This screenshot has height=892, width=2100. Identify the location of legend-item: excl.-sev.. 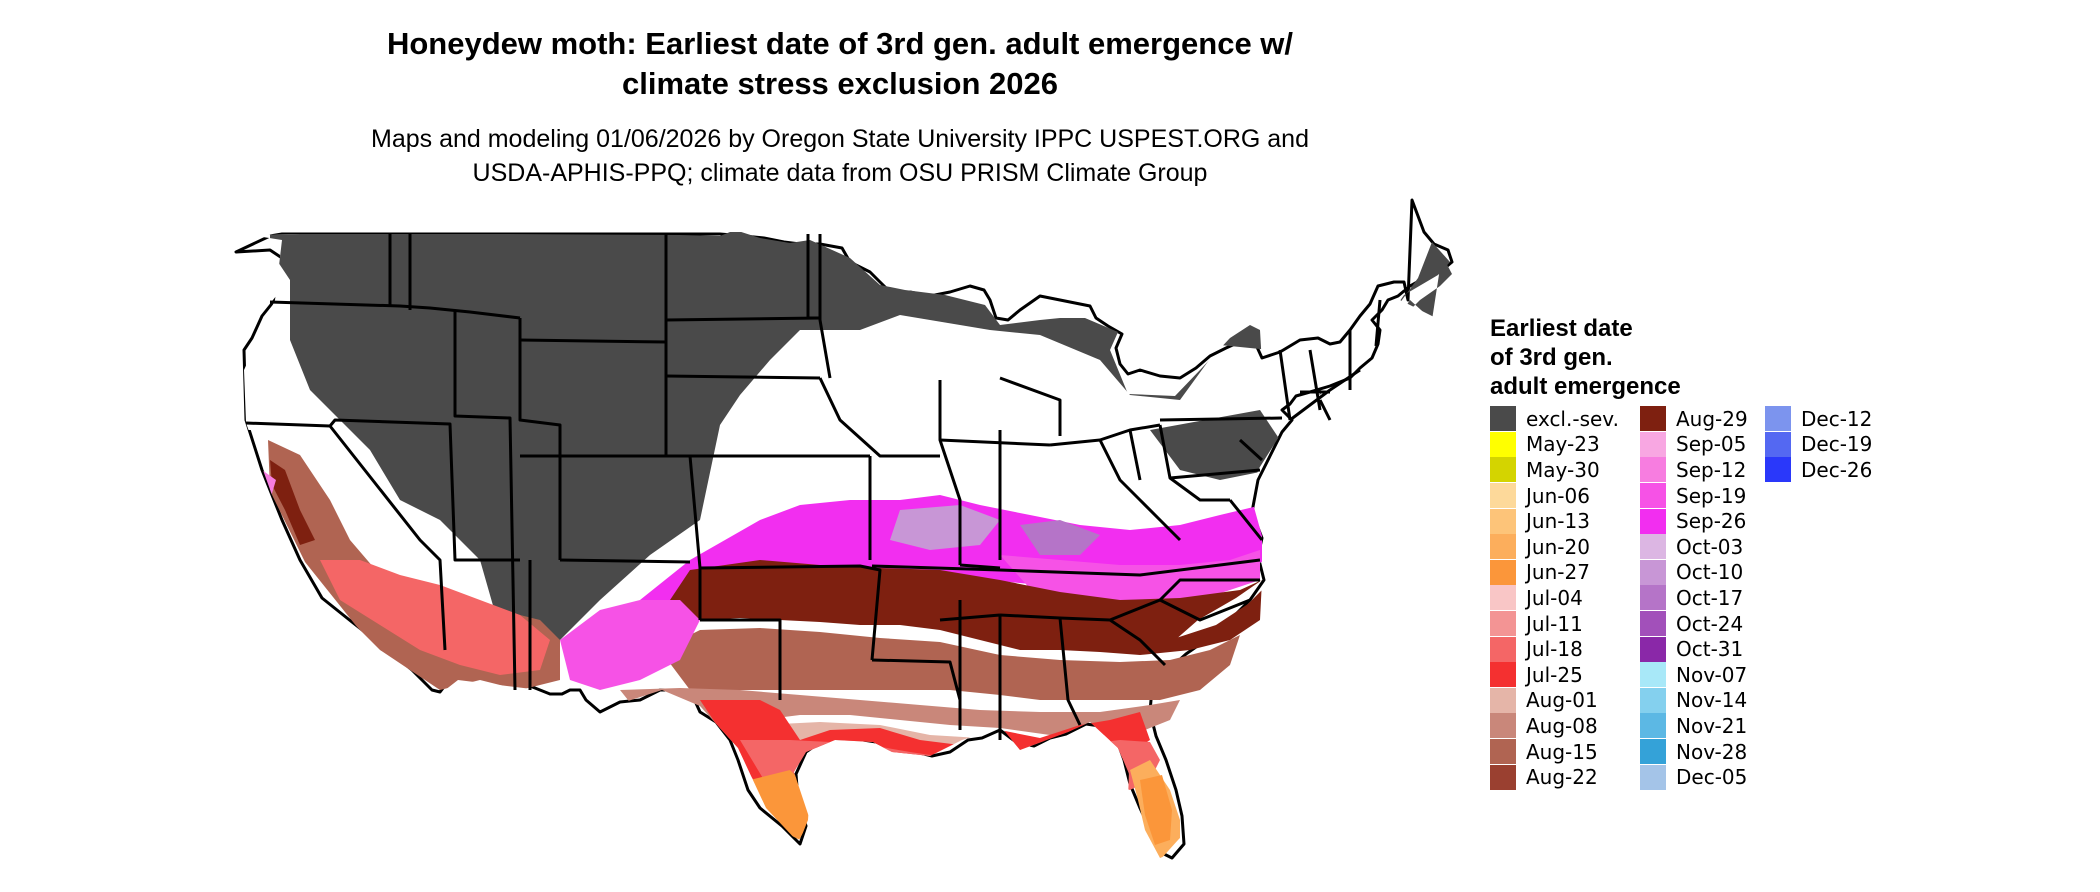
(1554, 419).